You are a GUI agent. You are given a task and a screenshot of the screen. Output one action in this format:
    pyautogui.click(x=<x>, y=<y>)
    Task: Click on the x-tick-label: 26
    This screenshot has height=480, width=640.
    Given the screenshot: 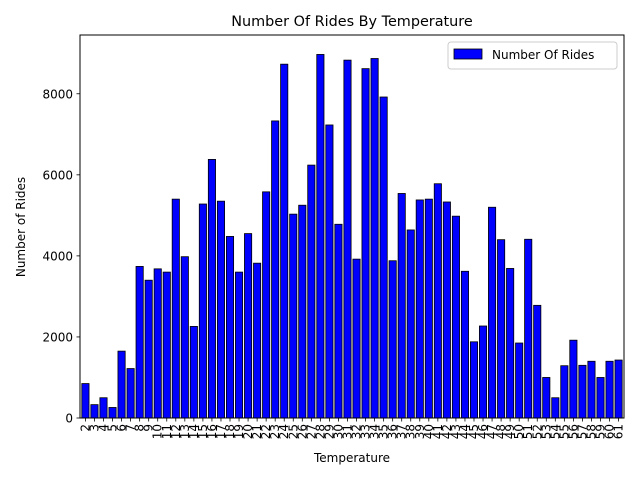 What is the action you would take?
    pyautogui.click(x=302, y=431)
    